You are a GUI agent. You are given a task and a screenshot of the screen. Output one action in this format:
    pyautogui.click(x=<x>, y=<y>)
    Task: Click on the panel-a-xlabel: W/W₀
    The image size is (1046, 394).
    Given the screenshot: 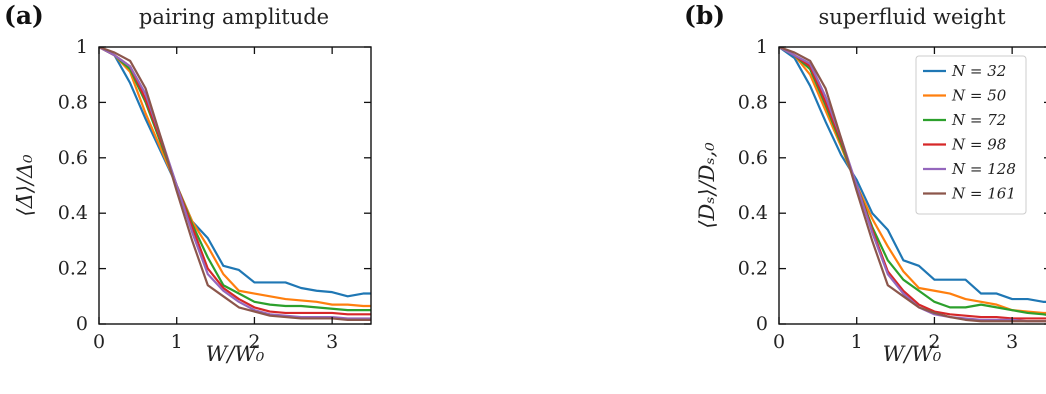 What is the action you would take?
    pyautogui.click(x=235, y=354)
    